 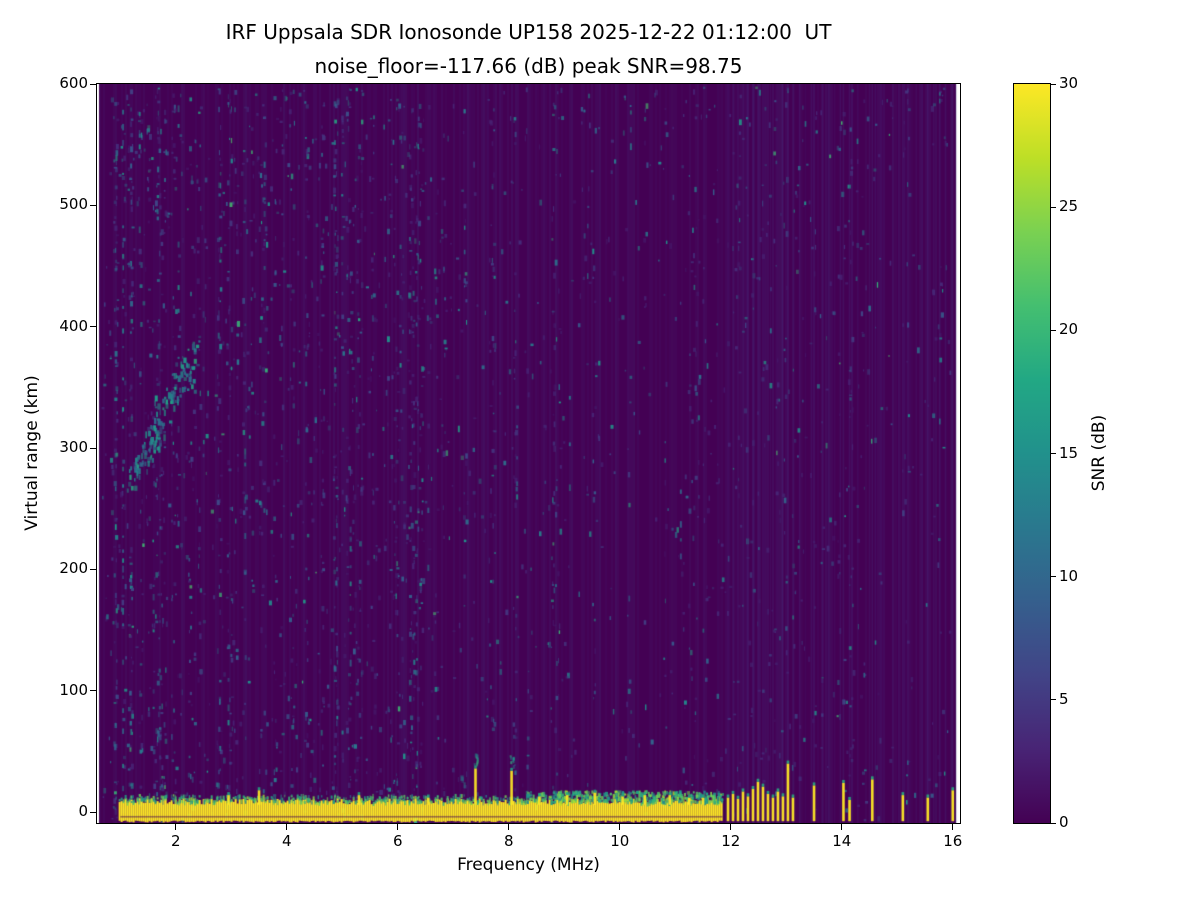 I want to click on x-tick-label: 8, so click(x=509, y=841).